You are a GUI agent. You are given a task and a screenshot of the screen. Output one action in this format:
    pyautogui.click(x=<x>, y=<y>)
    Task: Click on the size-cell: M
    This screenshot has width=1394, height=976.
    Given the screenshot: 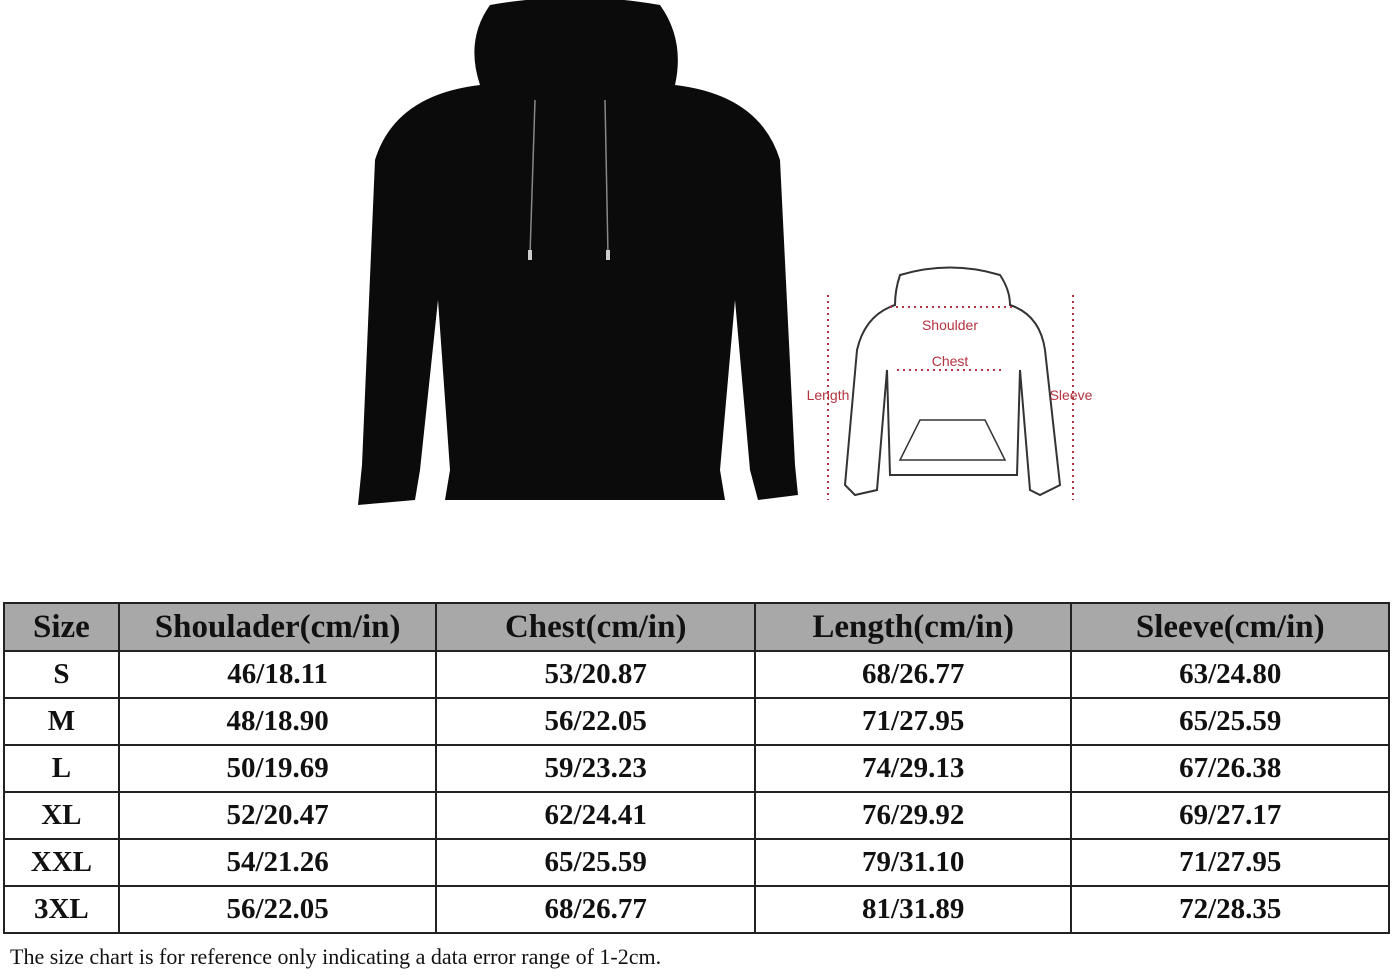 What is the action you would take?
    pyautogui.click(x=61, y=721)
    